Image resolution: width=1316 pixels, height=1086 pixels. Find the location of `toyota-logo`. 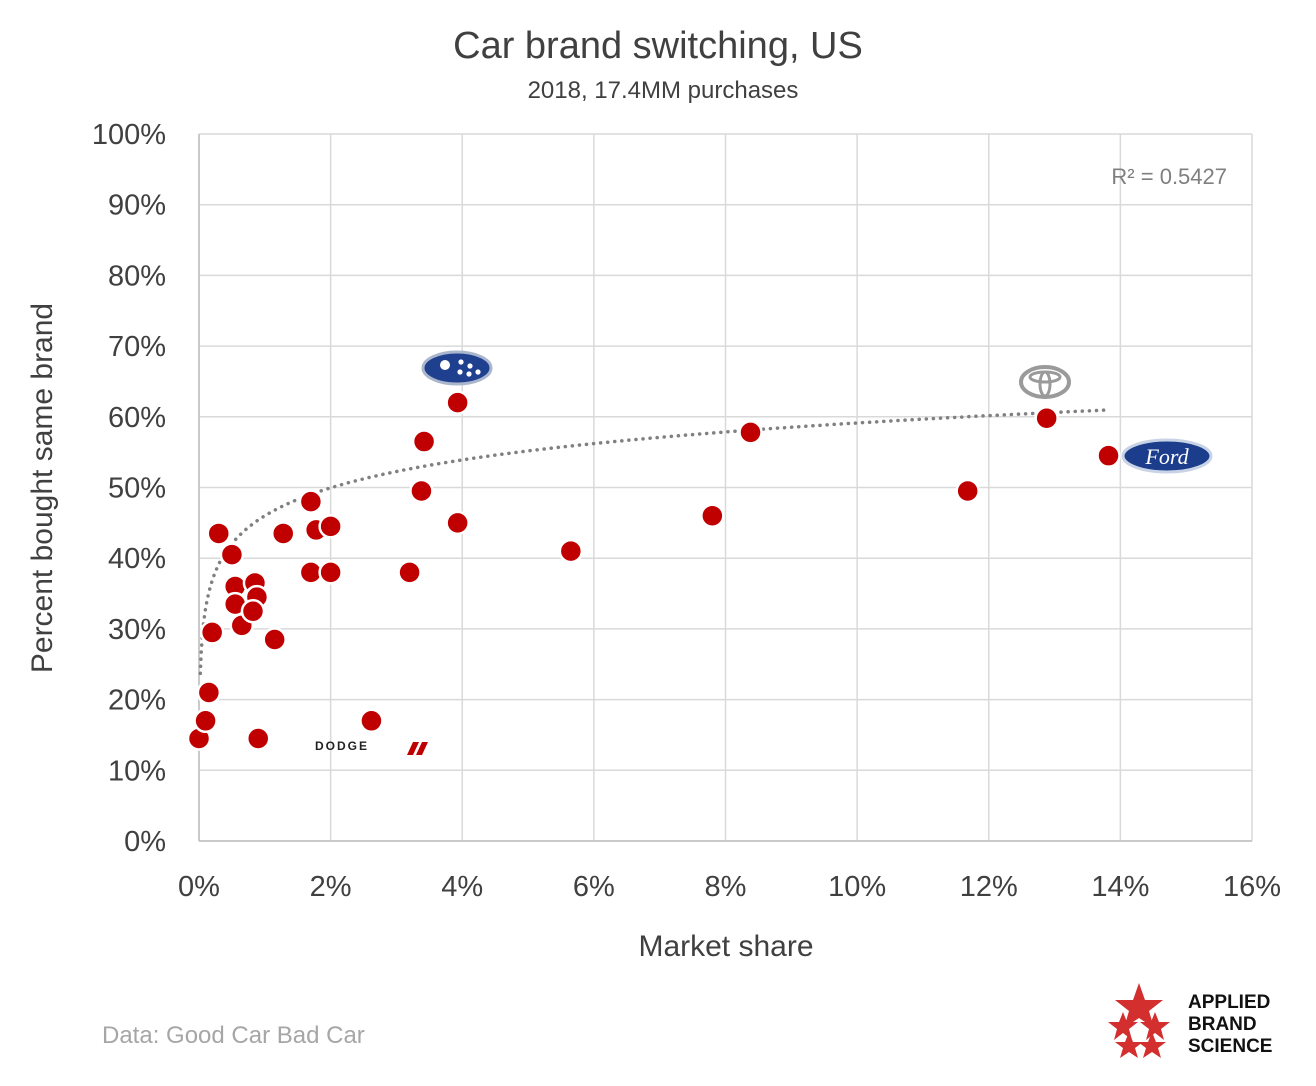

toyota-logo is located at coordinates (1045, 382).